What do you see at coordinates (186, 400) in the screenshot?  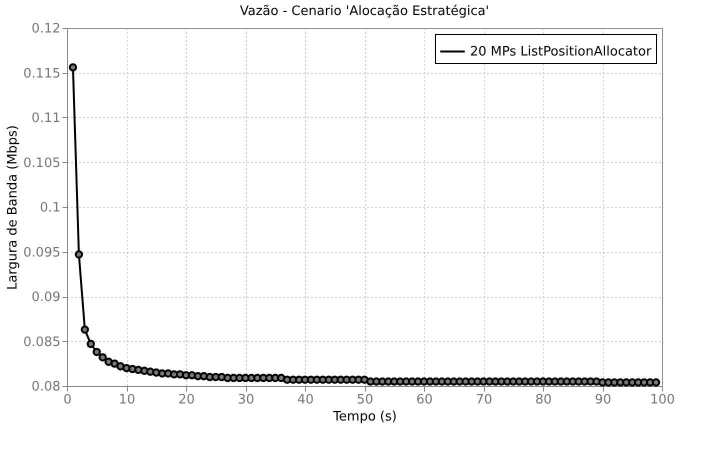 I see `x-tick-label: 20` at bounding box center [186, 400].